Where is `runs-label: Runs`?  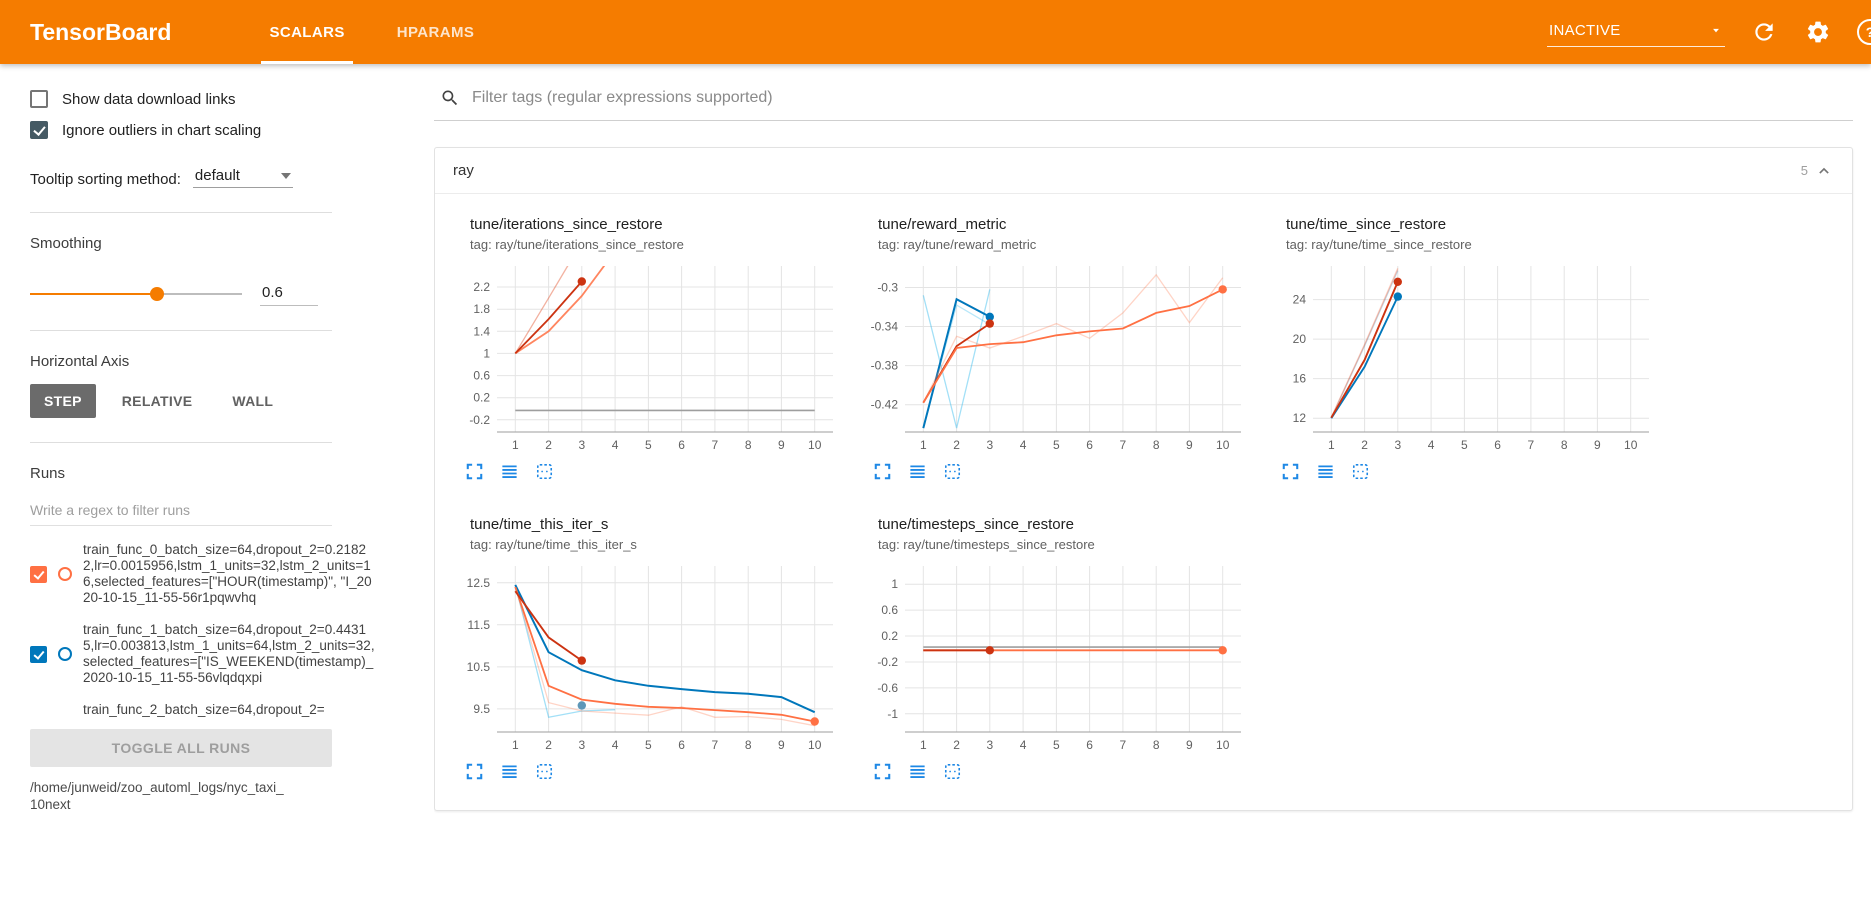
runs-label: Runs is located at coordinates (48, 473).